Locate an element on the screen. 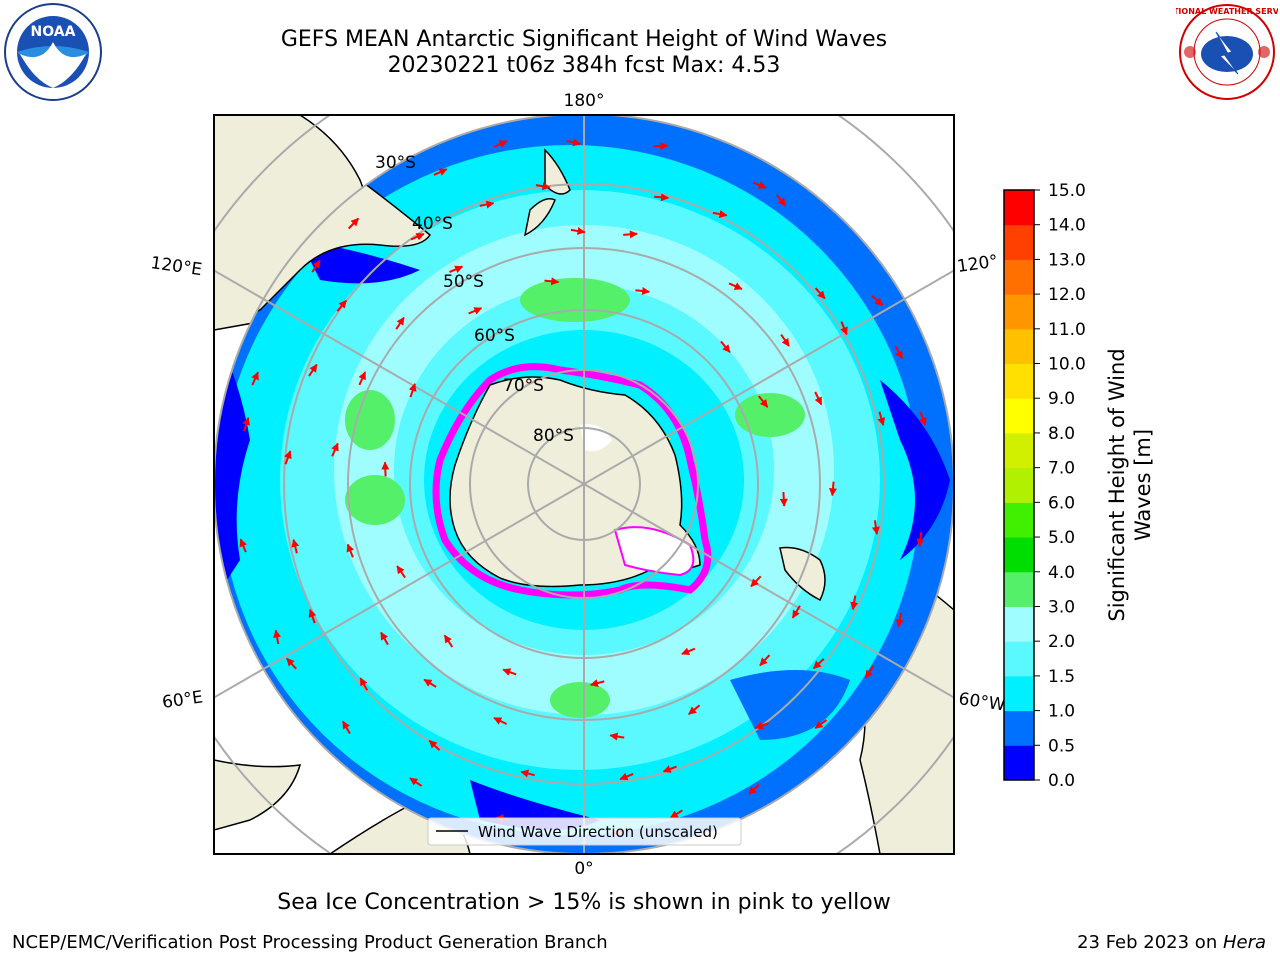 Image resolution: width=1280 pixels, height=960 pixels. colorbar-tick-label: 9.0 is located at coordinates (1061, 399).